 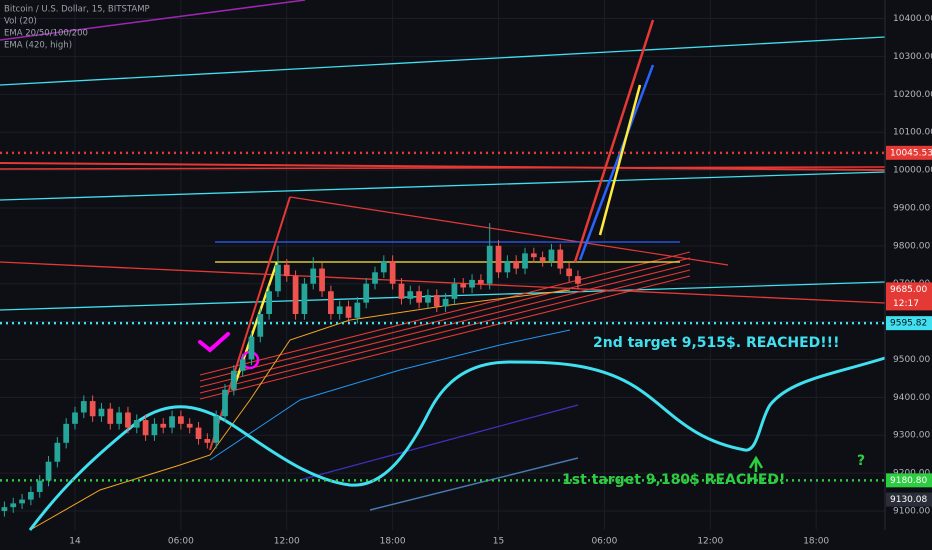 I want to click on indicator-label: EMA (420, high), so click(x=38, y=46).